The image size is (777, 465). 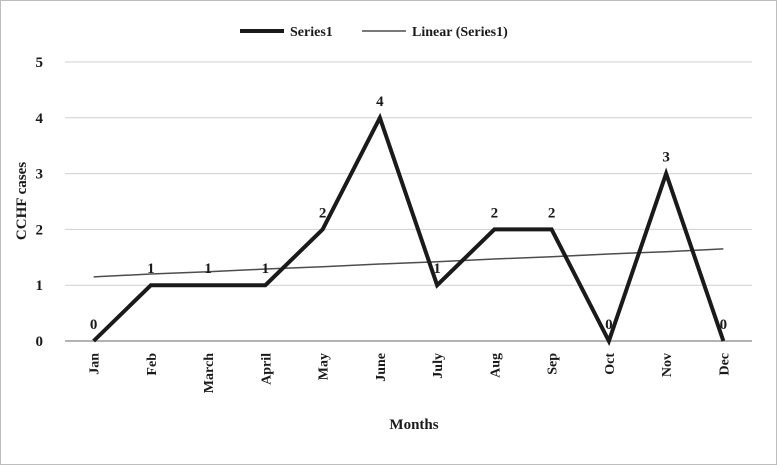 What do you see at coordinates (666, 158) in the screenshot?
I see `data-label: 3` at bounding box center [666, 158].